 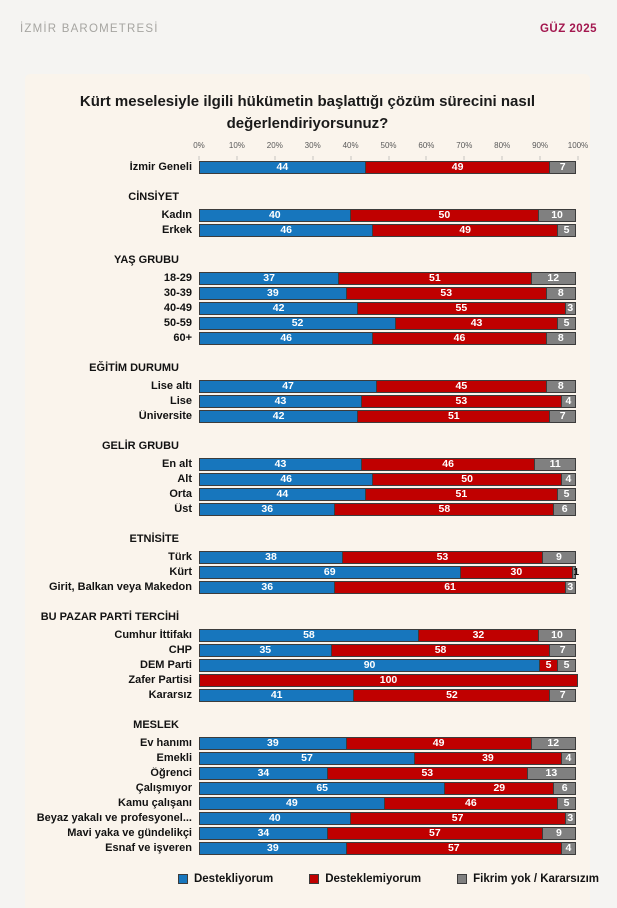 I want to click on bar-segment-destekliyorum: 46, so click(x=286, y=230).